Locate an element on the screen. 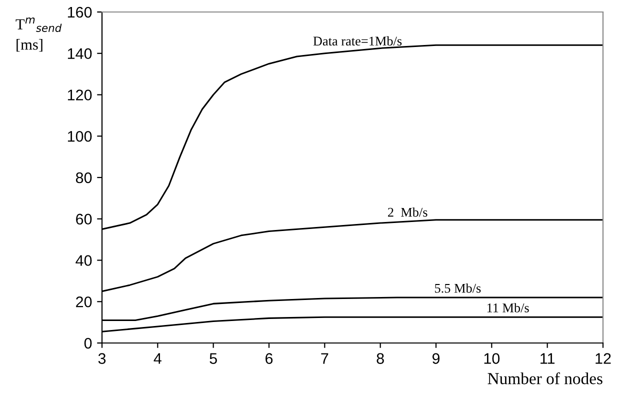  x-tick-label: 9 is located at coordinates (436, 358).